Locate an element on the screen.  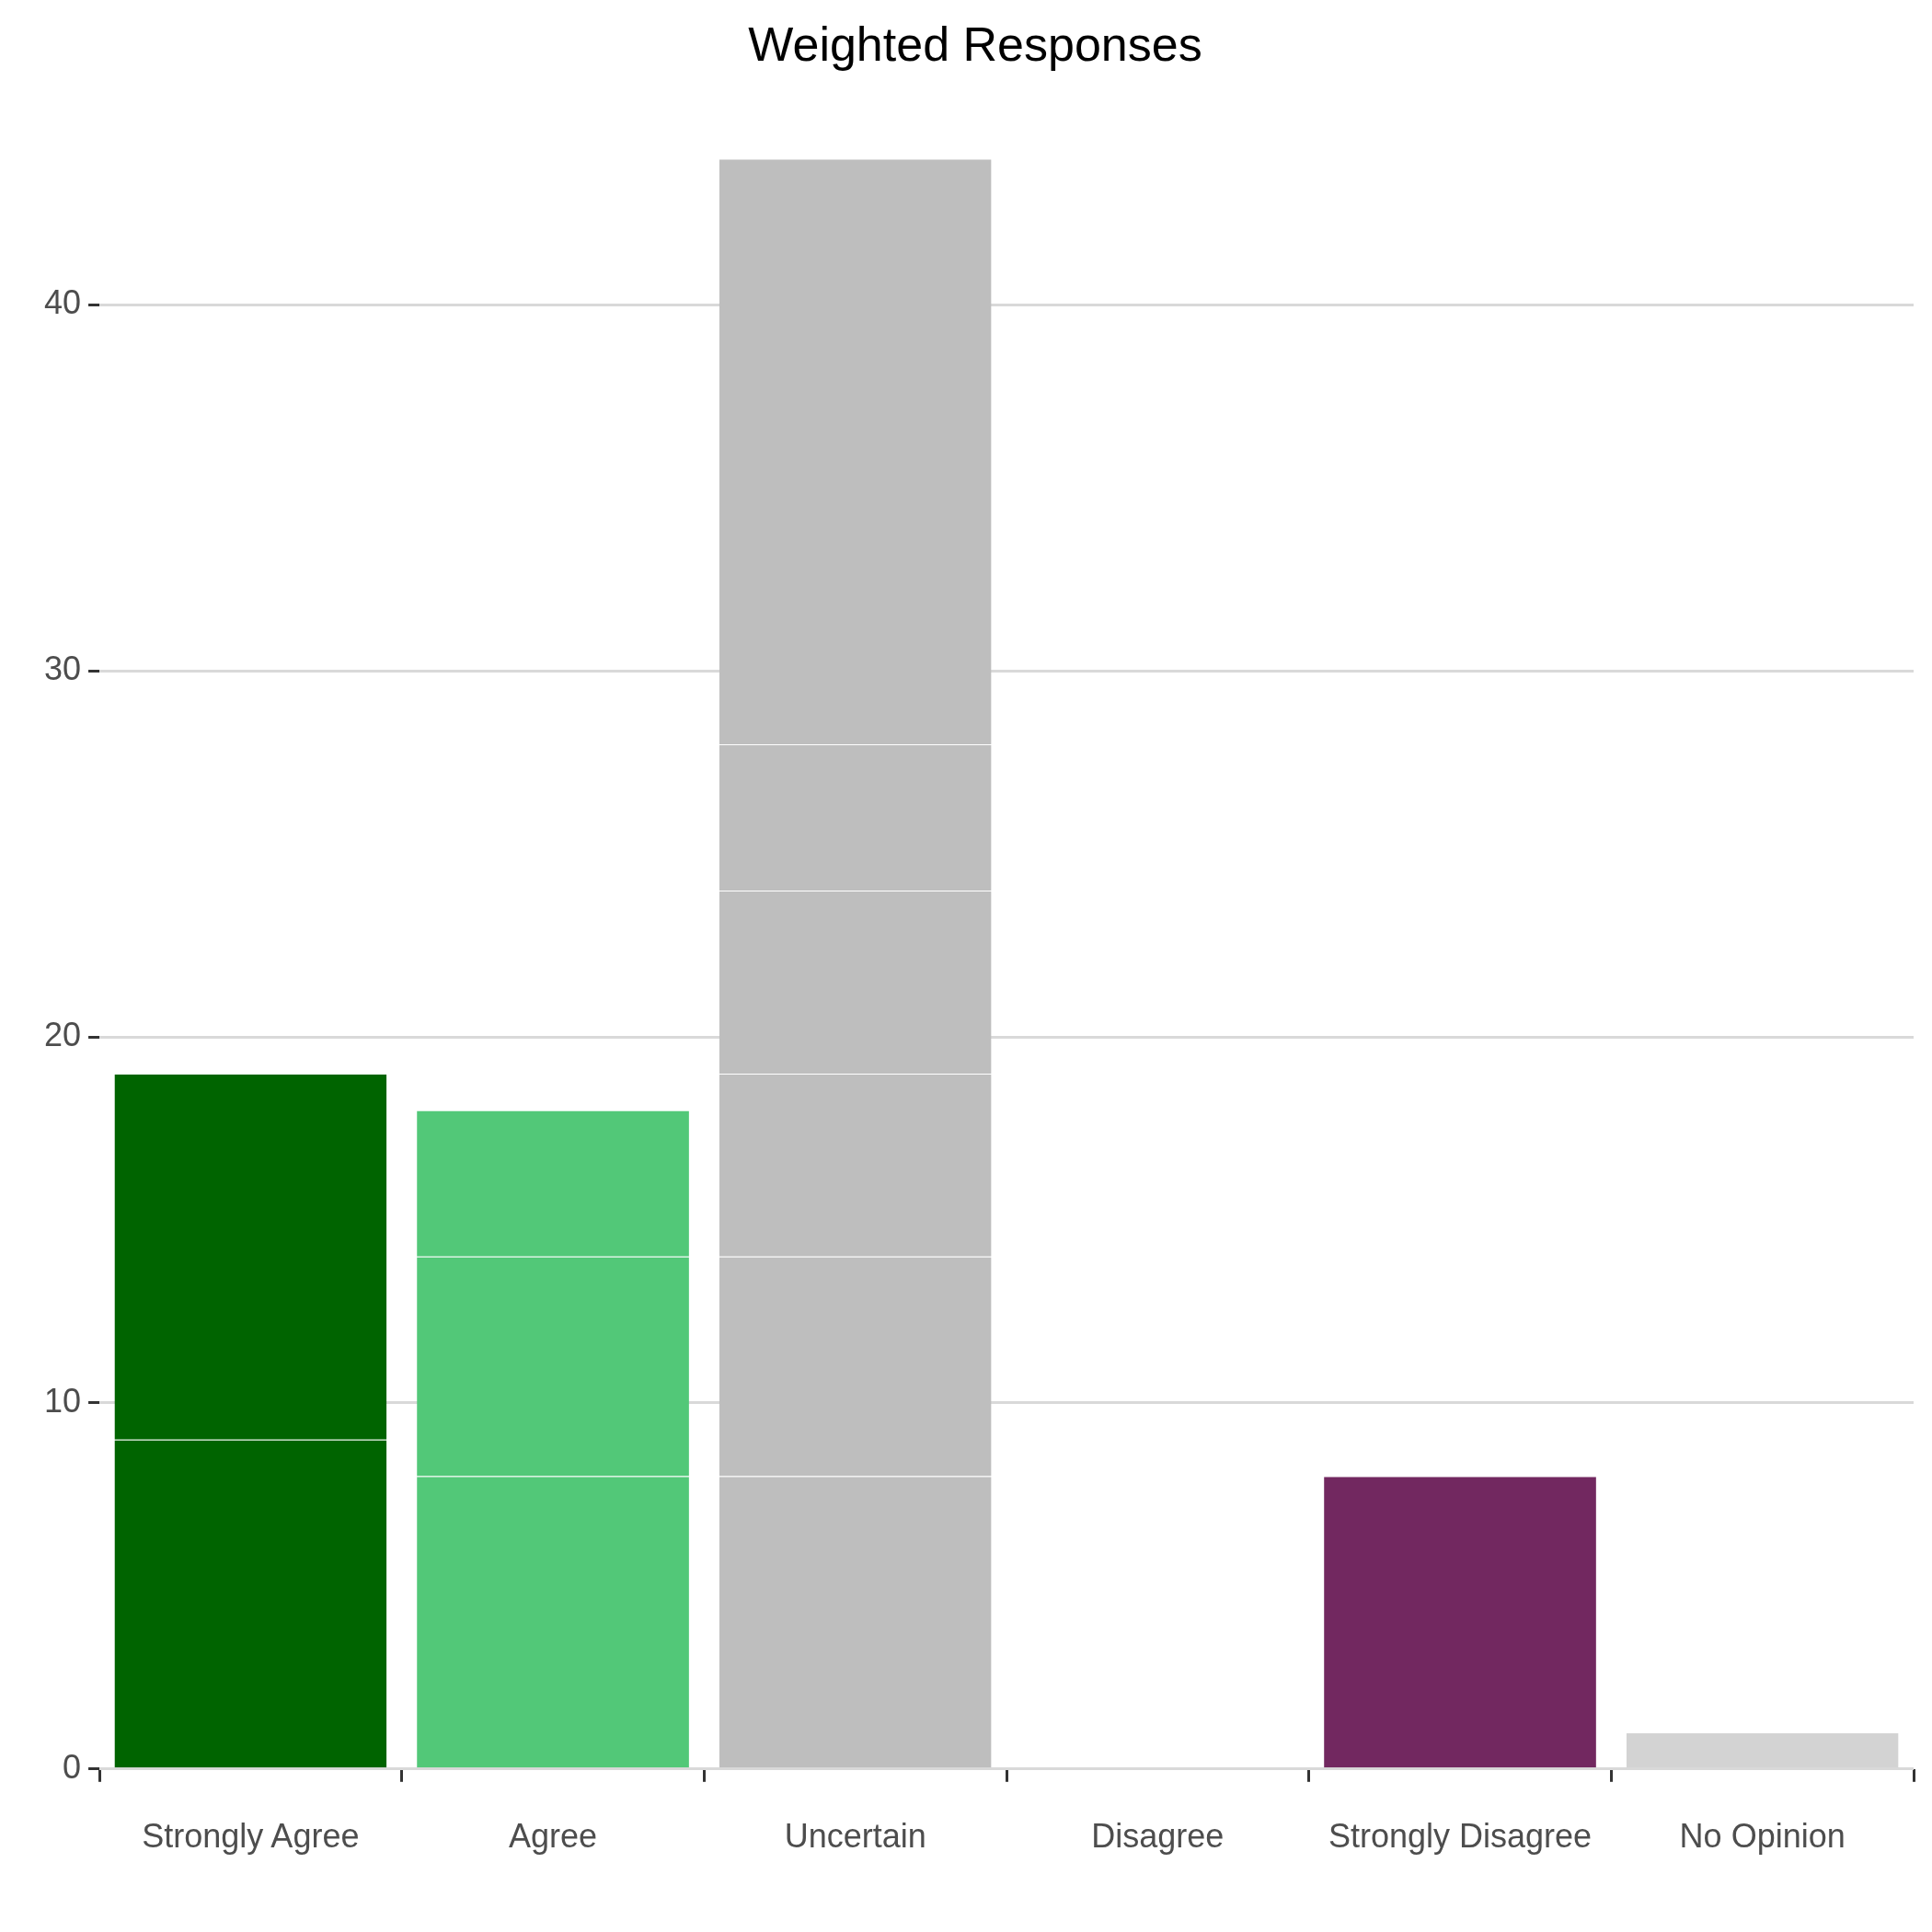
x-tick-label: No Opinion is located at coordinates (1762, 1836).